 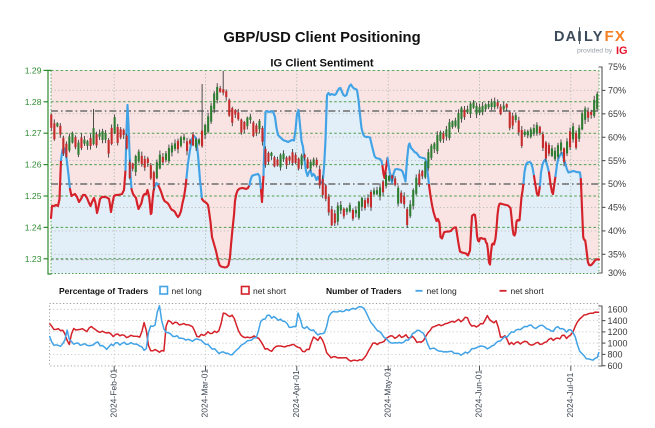 I want to click on svg-text: 35%, so click(x=617, y=255).